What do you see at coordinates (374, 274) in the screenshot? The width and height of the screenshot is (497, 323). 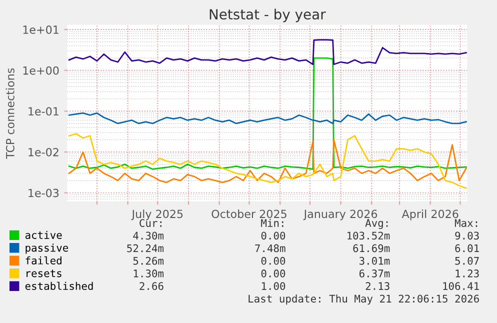 I see `text: 6.37m` at bounding box center [374, 274].